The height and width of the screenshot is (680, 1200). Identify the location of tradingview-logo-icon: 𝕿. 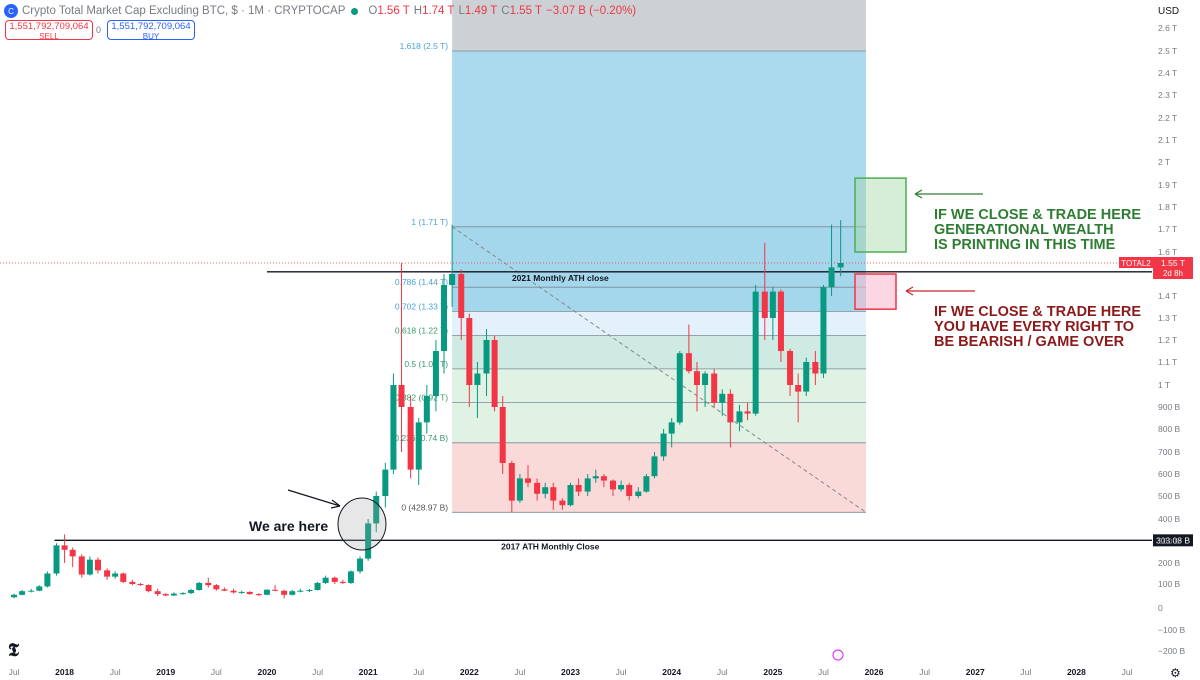
(14, 650).